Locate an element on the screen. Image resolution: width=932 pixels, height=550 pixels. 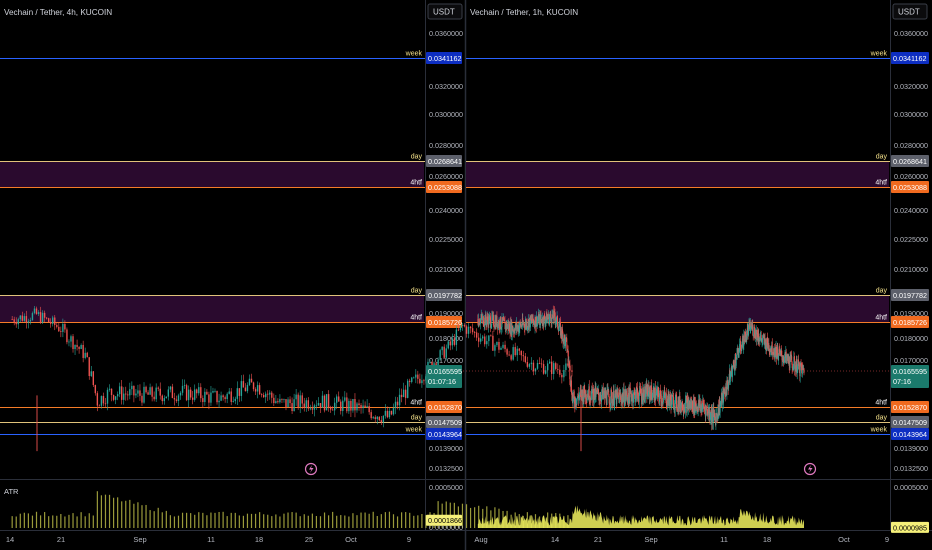
last-price-text: 0.0165595 is located at coordinates (445, 371).